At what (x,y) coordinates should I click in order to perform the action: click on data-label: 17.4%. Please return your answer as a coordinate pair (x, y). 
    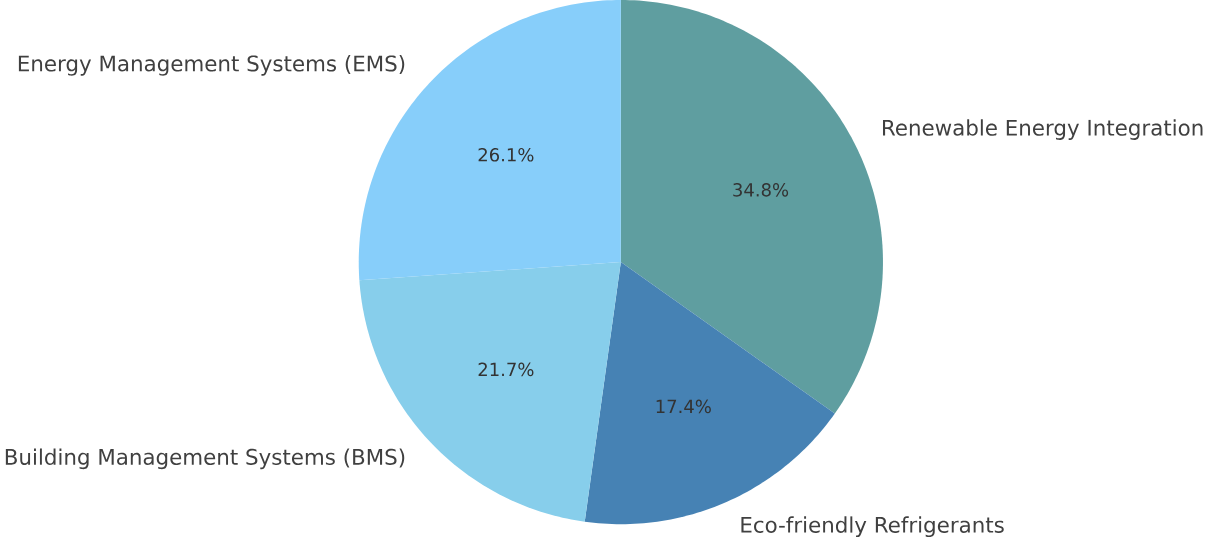
    Looking at the image, I should click on (683, 406).